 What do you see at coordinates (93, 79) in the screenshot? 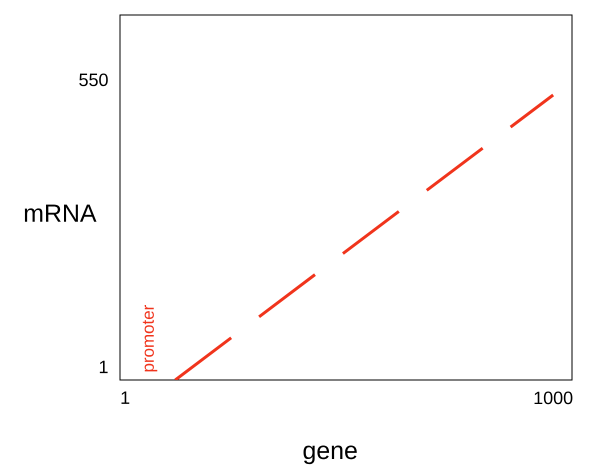
I see `y-tick-label: 550` at bounding box center [93, 79].